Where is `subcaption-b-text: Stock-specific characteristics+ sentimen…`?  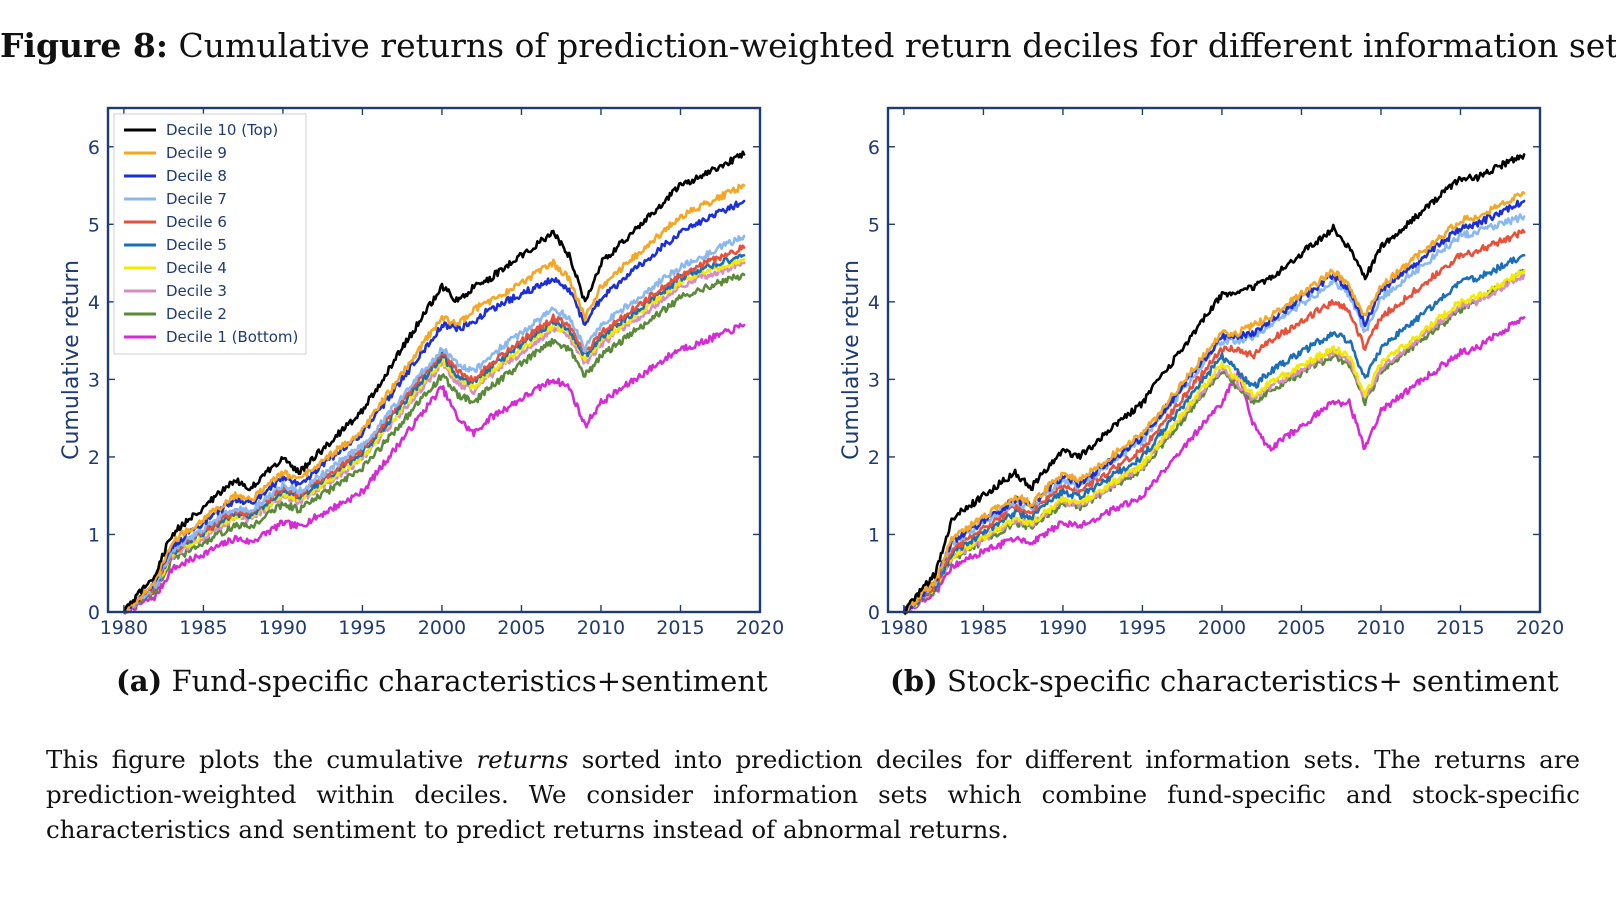
subcaption-b-text: Stock-specific characteristics+ sentimen… is located at coordinates (1252, 681).